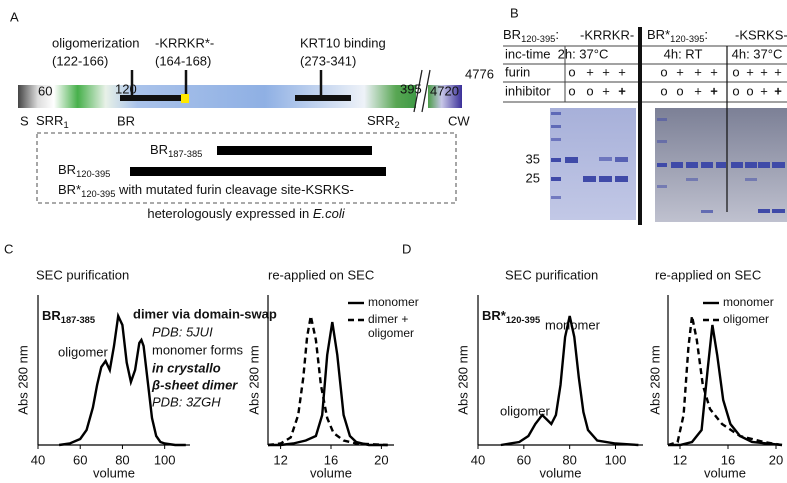 The image size is (787, 483). What do you see at coordinates (380, 120) in the screenshot?
I see `text-part: SRR` at bounding box center [380, 120].